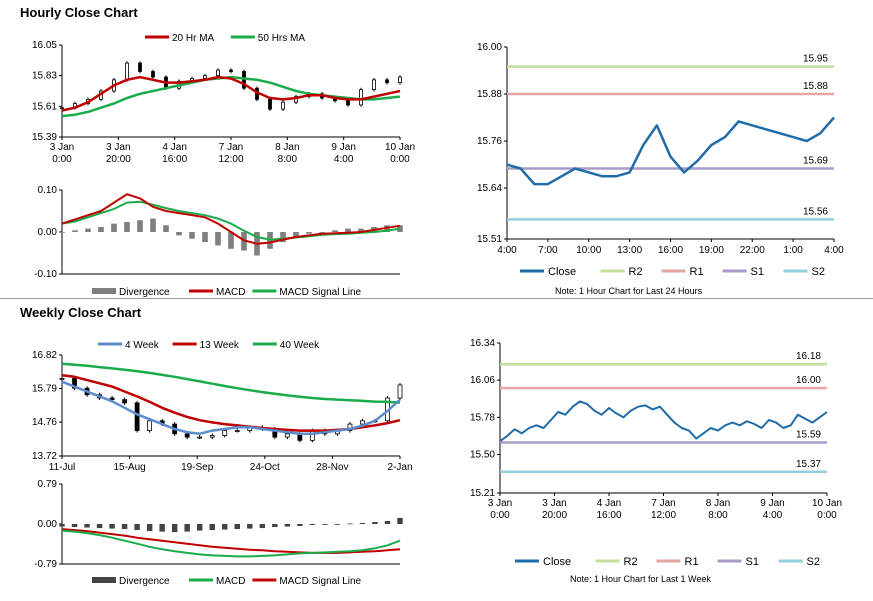  What do you see at coordinates (220, 345) in the screenshot?
I see `weekly-price-legend-label: 13 Week` at bounding box center [220, 345].